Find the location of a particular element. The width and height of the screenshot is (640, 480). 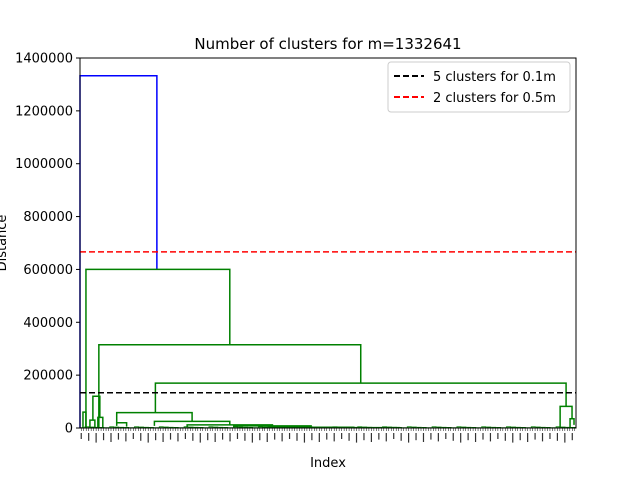

chart-title: Number of clusters for m=1332641 is located at coordinates (327, 44).